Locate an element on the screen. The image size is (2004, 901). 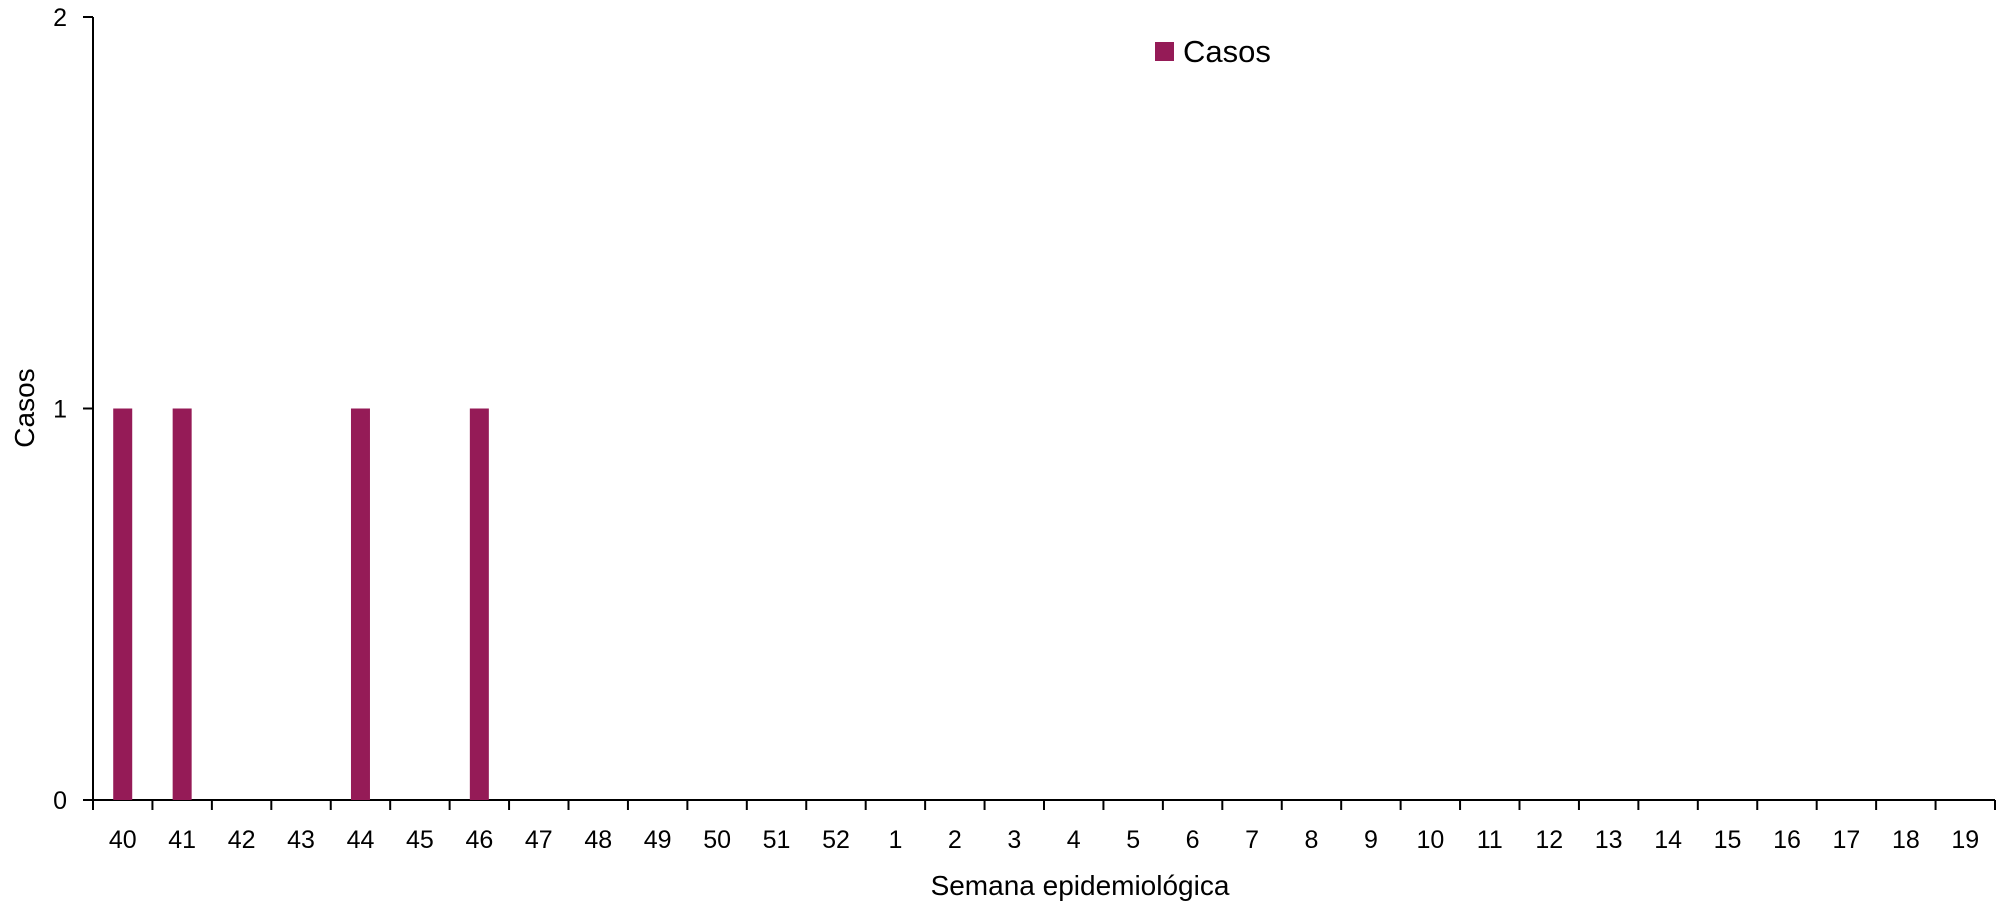
x-tick-label: 48 is located at coordinates (598, 840).